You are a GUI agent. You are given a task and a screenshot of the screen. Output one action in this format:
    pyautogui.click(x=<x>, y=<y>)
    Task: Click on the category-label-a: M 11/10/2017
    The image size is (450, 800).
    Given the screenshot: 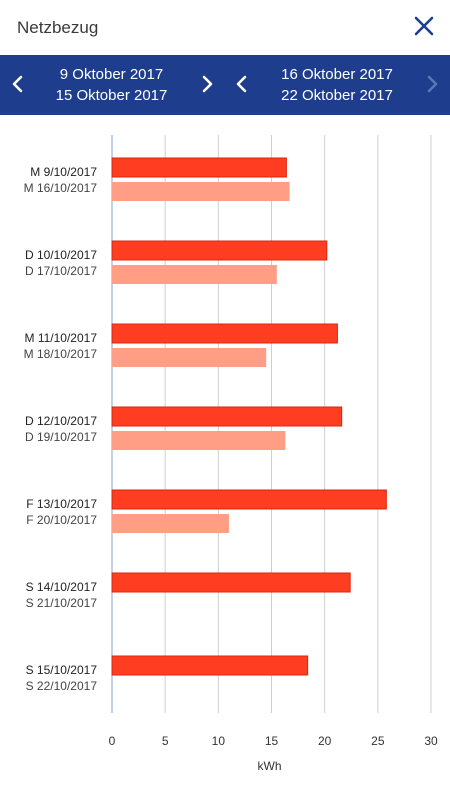 What is the action you would take?
    pyautogui.click(x=61, y=338)
    